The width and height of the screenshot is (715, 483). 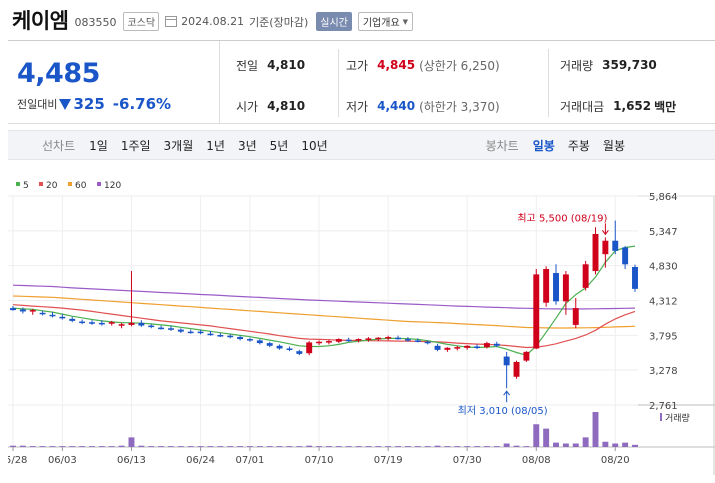 I want to click on period-5y: 5년, so click(x=279, y=145).